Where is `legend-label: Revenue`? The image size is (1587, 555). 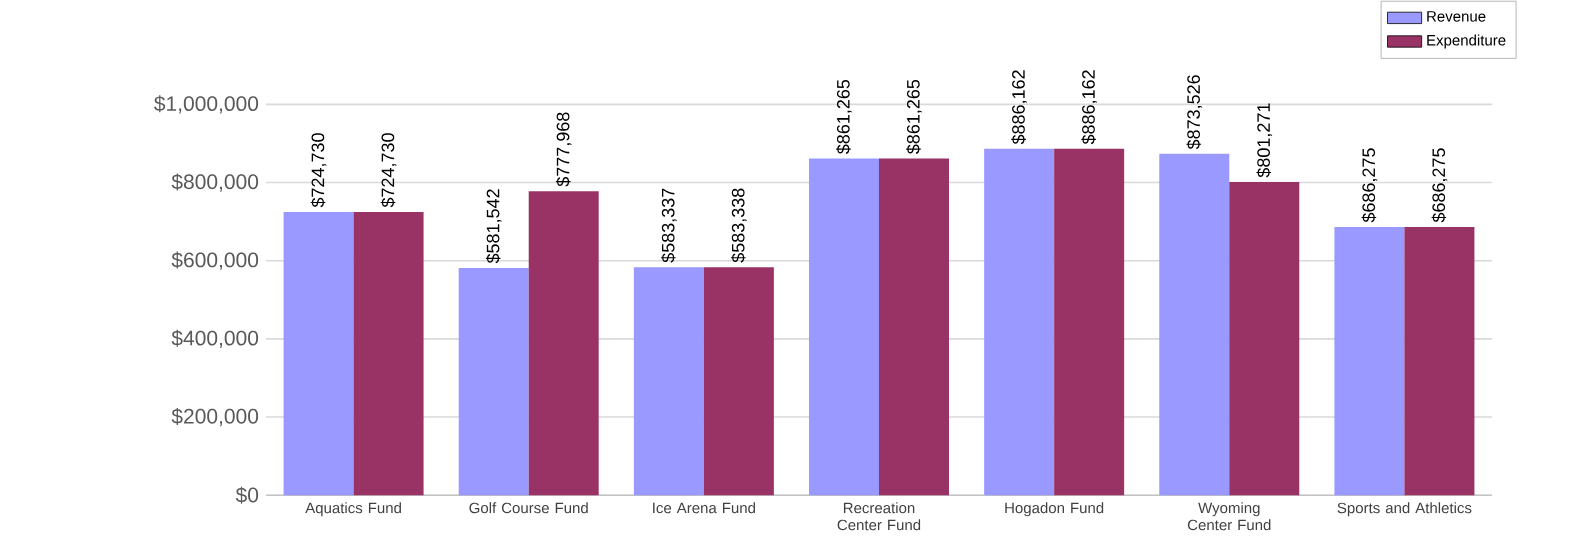
legend-label: Revenue is located at coordinates (1456, 16).